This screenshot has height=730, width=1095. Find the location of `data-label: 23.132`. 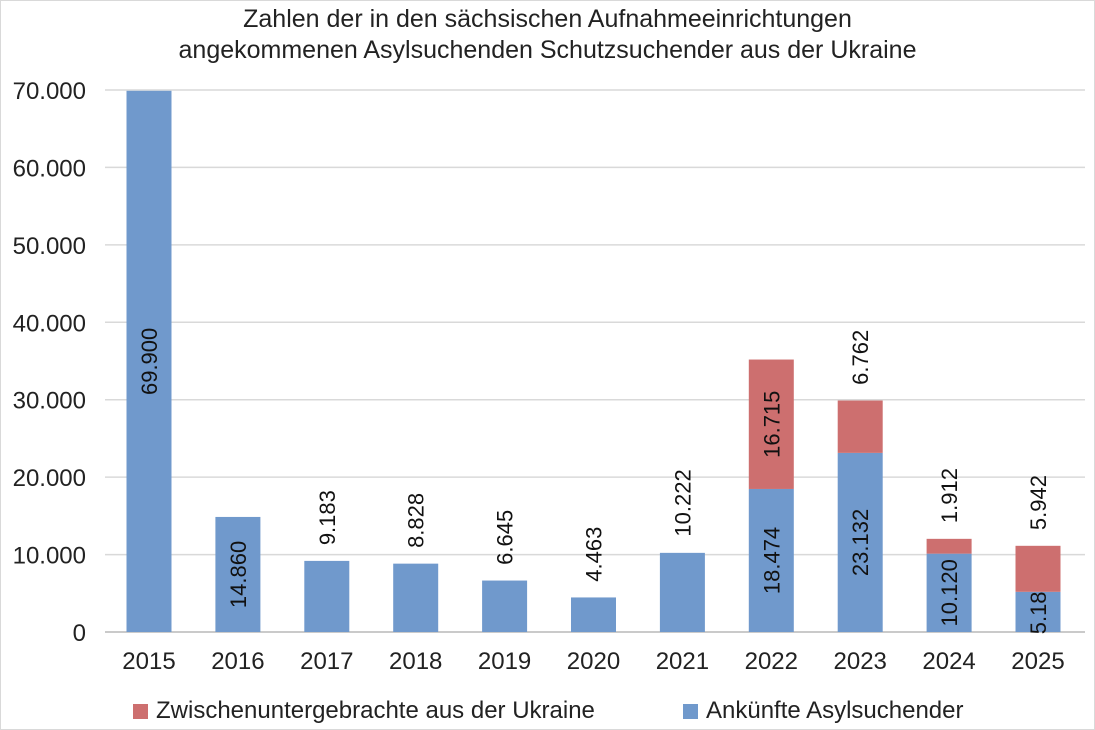

data-label: 23.132 is located at coordinates (860, 542).